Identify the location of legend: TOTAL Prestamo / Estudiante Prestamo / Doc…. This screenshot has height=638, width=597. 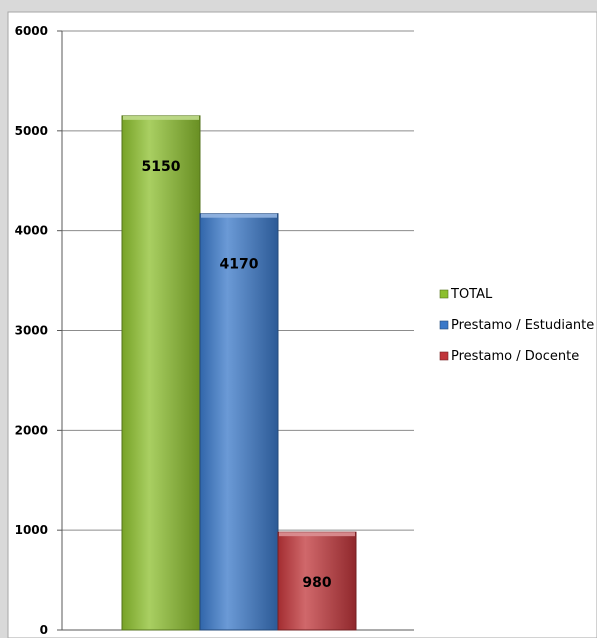
(516, 325).